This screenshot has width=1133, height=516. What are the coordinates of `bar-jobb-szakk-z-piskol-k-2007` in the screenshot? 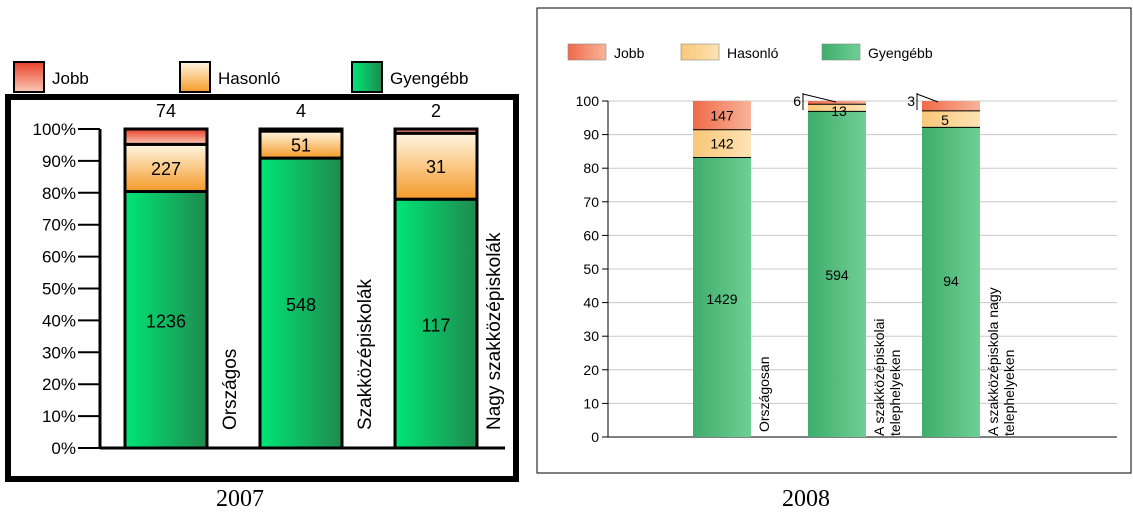 It's located at (301, 130).